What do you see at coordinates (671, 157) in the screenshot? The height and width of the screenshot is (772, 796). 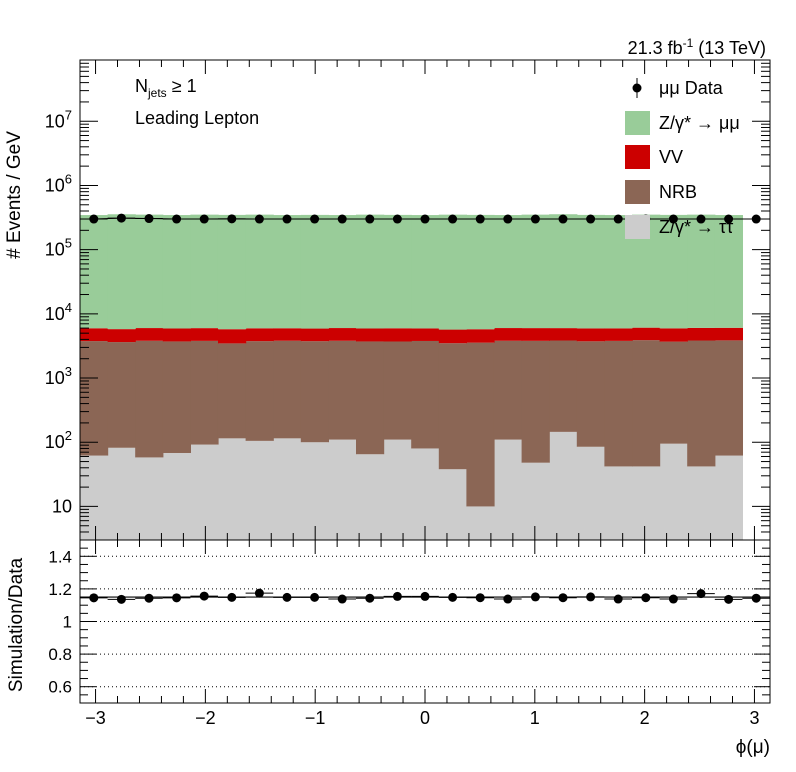 I see `legend-label-2: VV` at bounding box center [671, 157].